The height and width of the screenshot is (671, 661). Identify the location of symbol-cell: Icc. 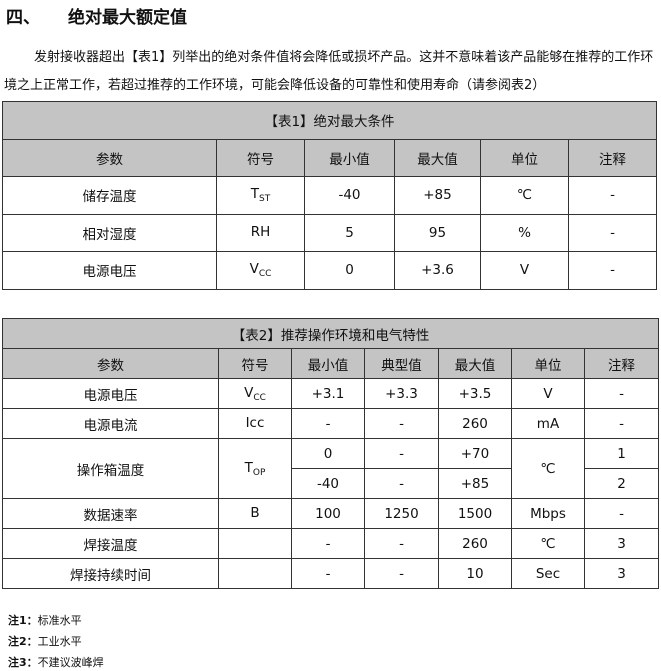
(255, 423).